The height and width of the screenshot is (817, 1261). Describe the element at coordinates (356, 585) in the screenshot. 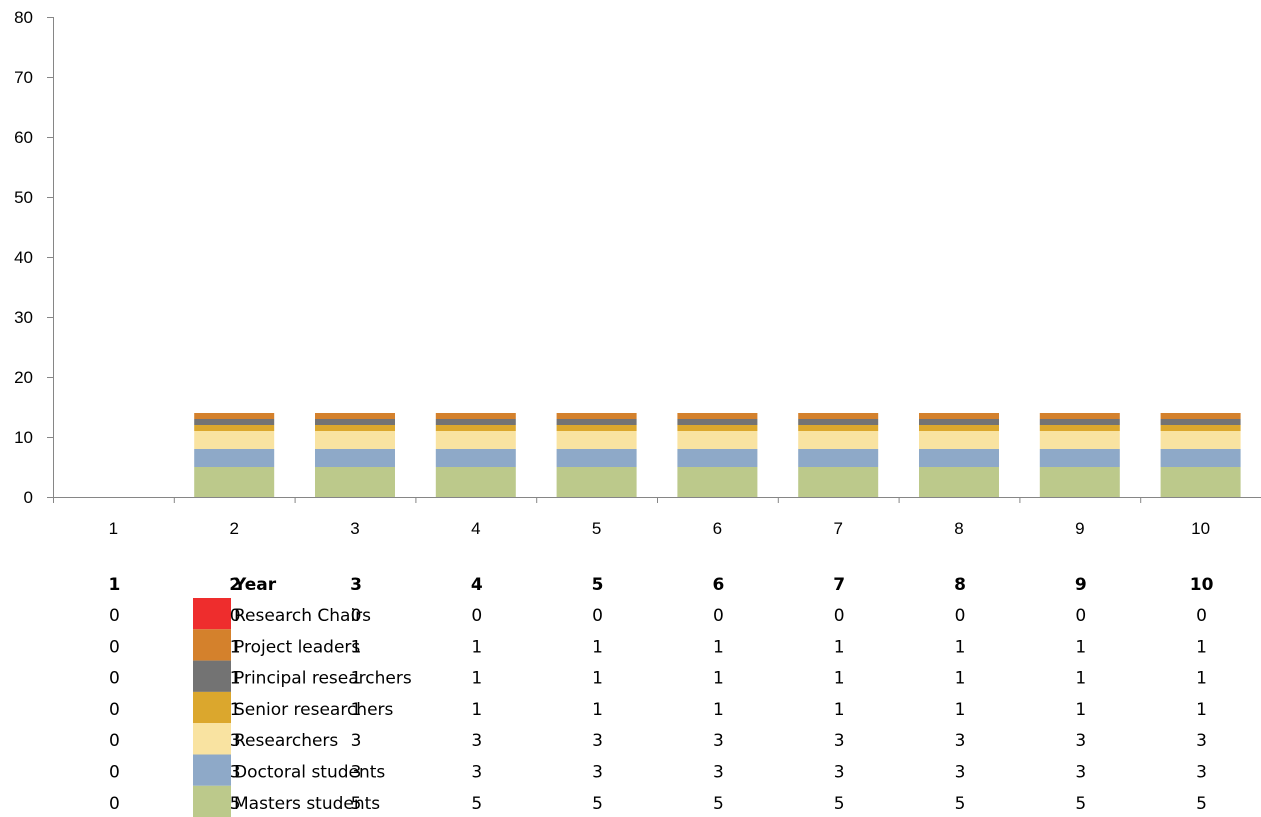

I see `table-header-cell: 3` at that location.